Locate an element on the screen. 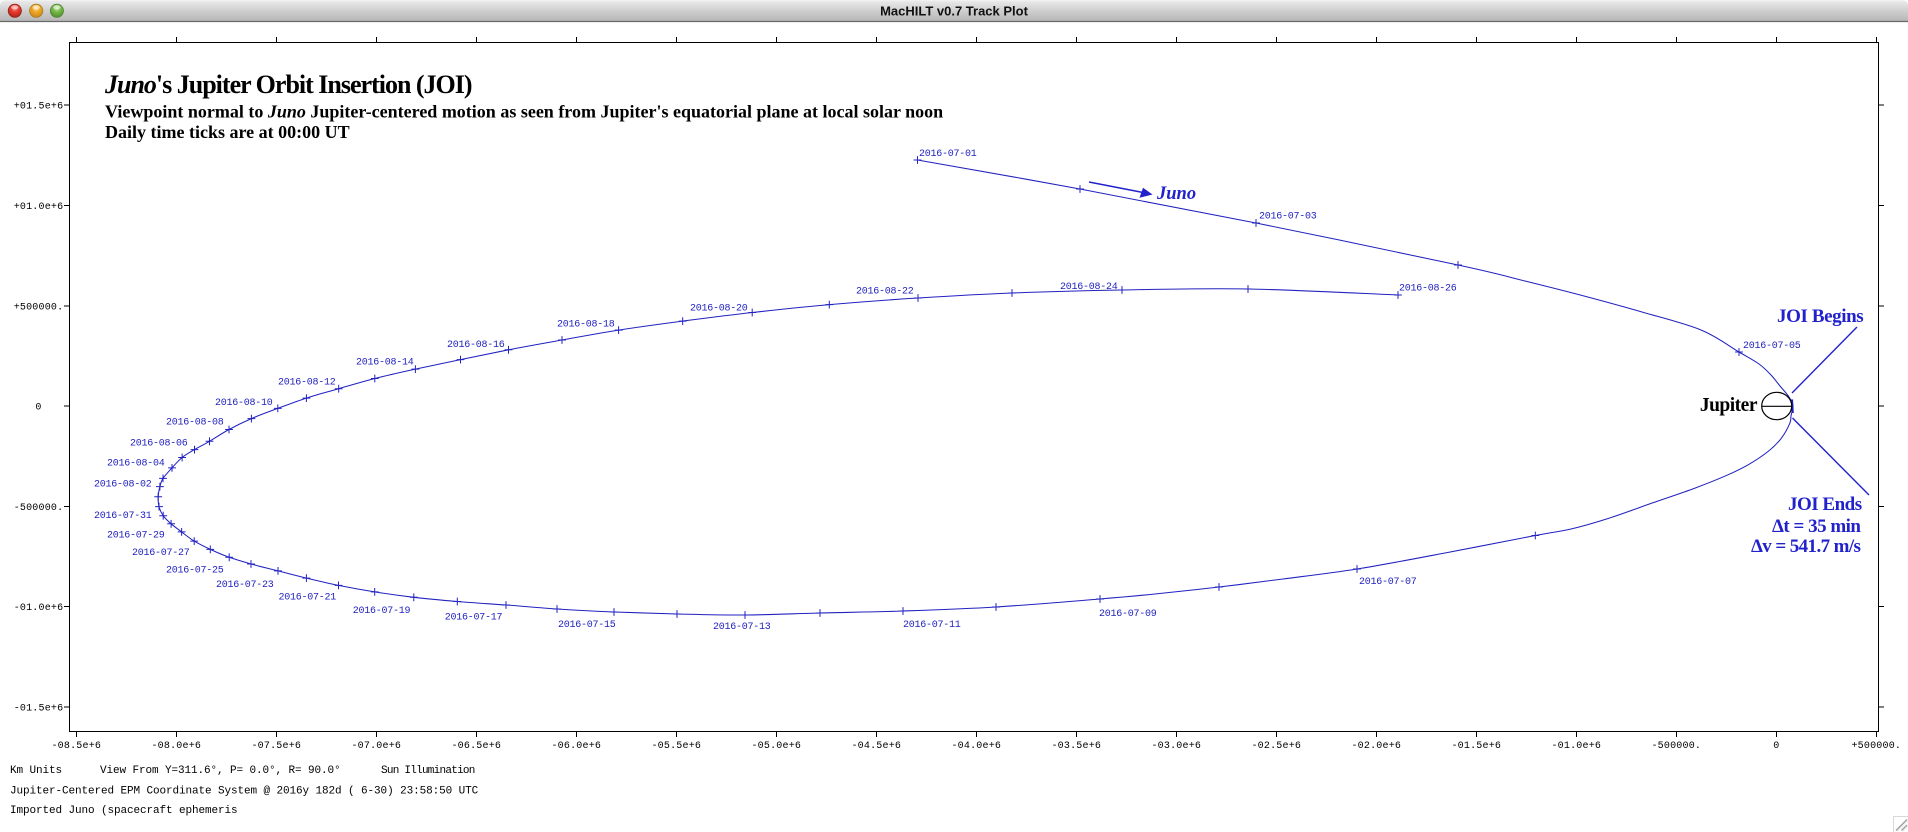  svg-text: 2016-08-08 is located at coordinates (195, 423).